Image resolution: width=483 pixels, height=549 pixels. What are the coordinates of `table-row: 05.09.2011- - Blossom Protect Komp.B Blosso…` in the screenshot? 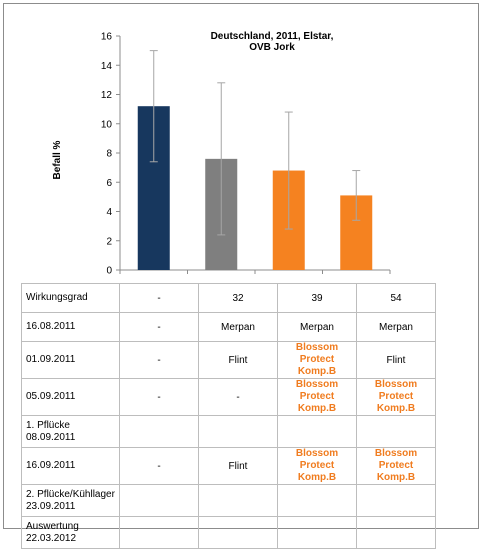 It's located at (228, 397).